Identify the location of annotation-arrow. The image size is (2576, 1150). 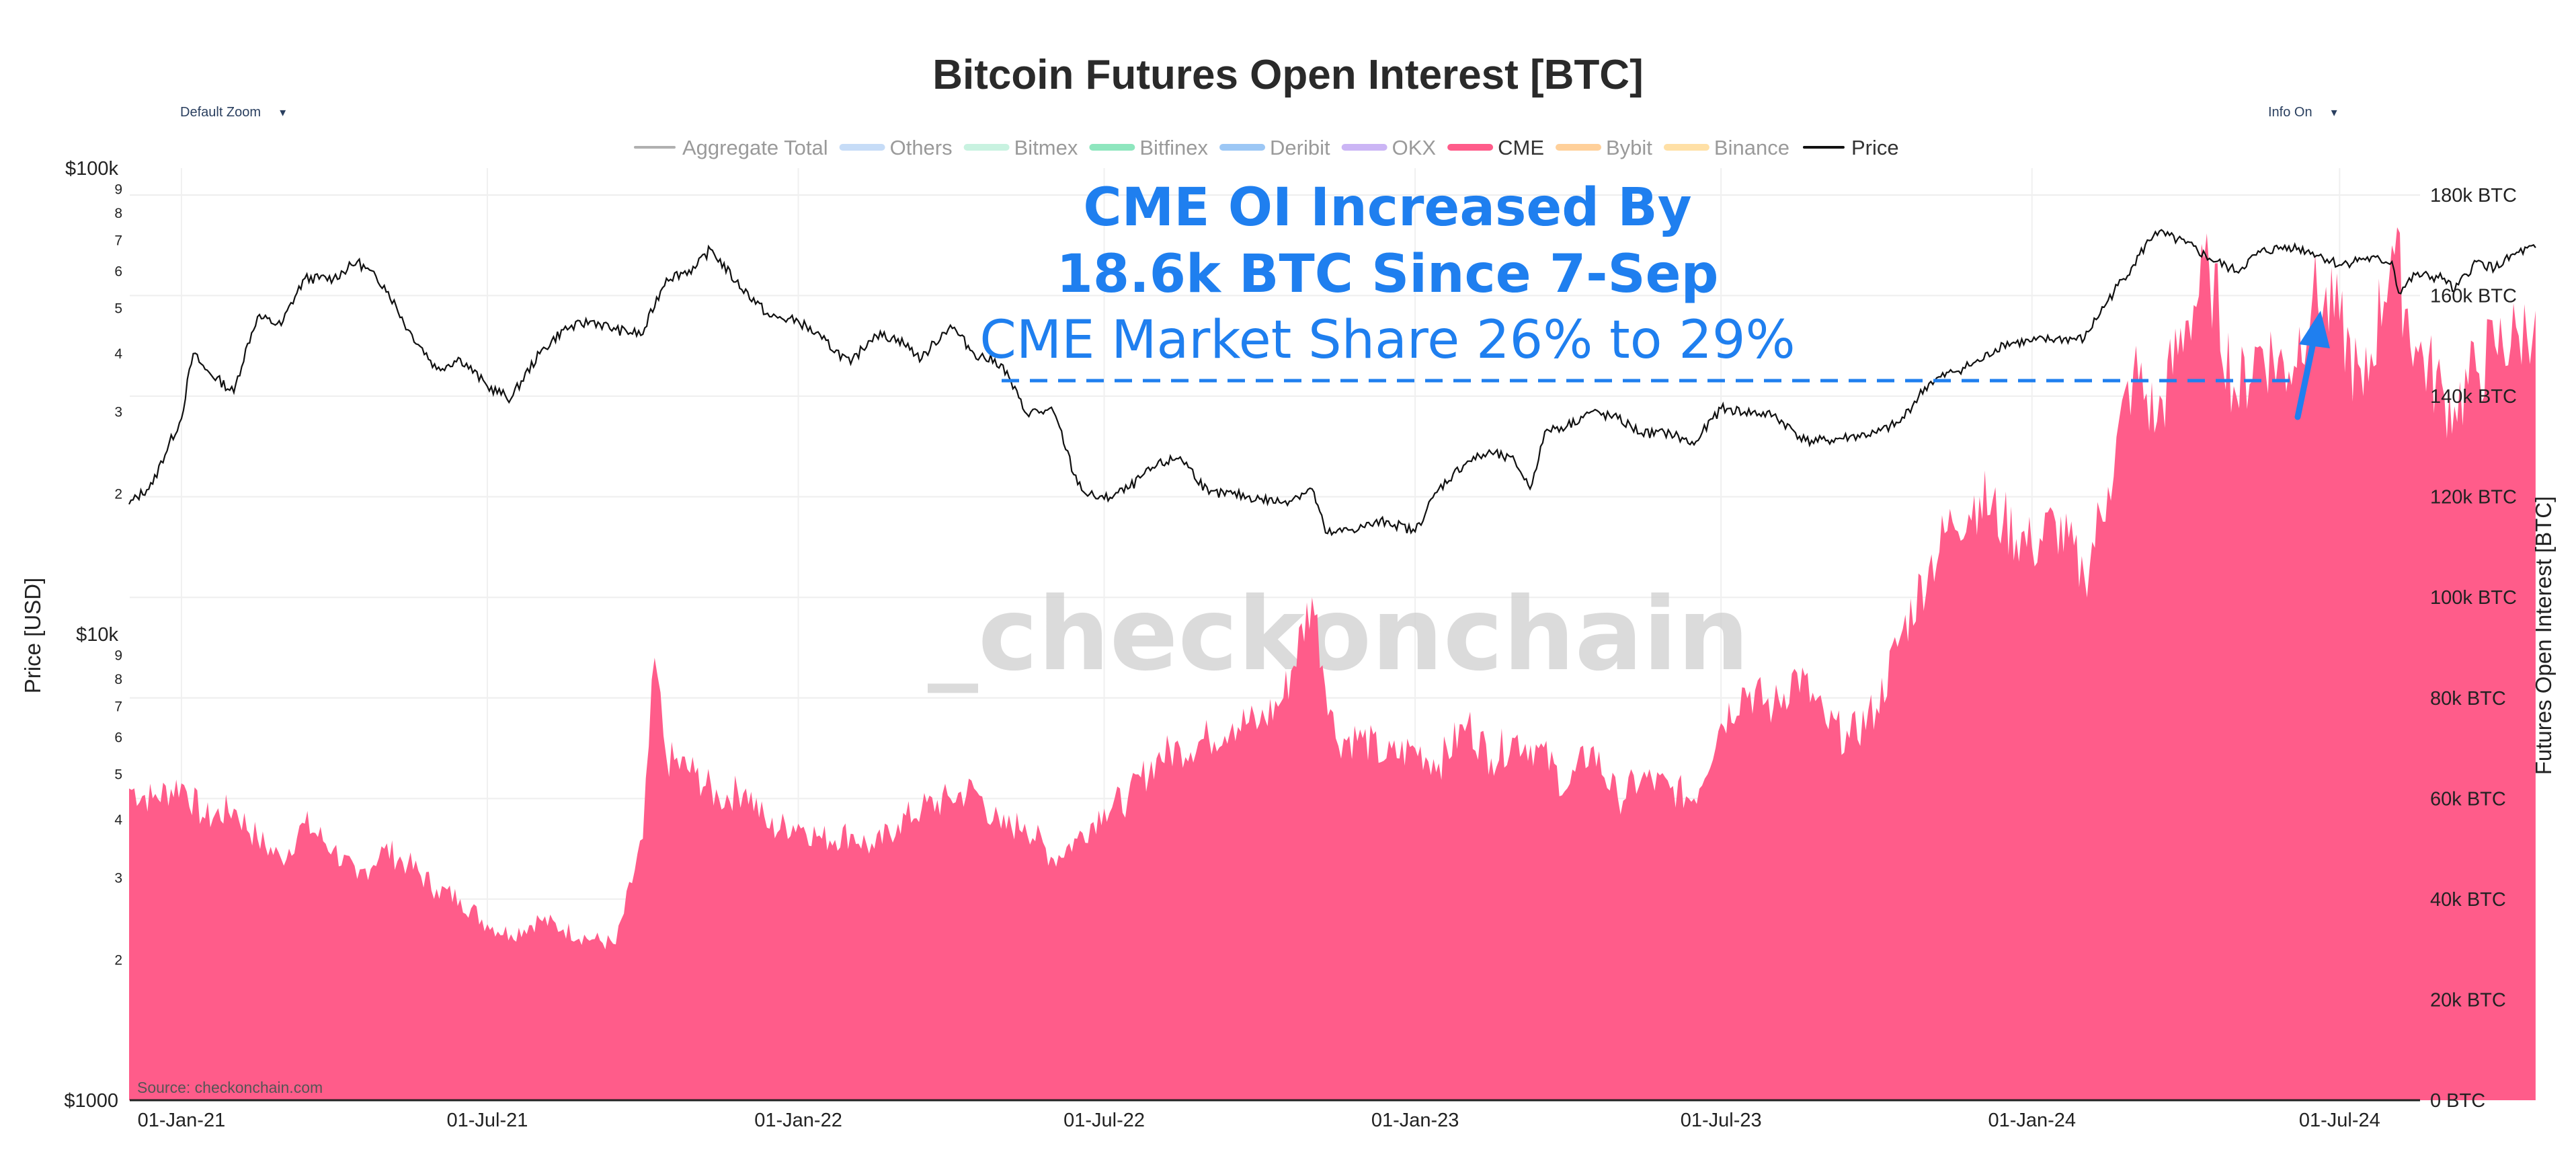
(2312, 365).